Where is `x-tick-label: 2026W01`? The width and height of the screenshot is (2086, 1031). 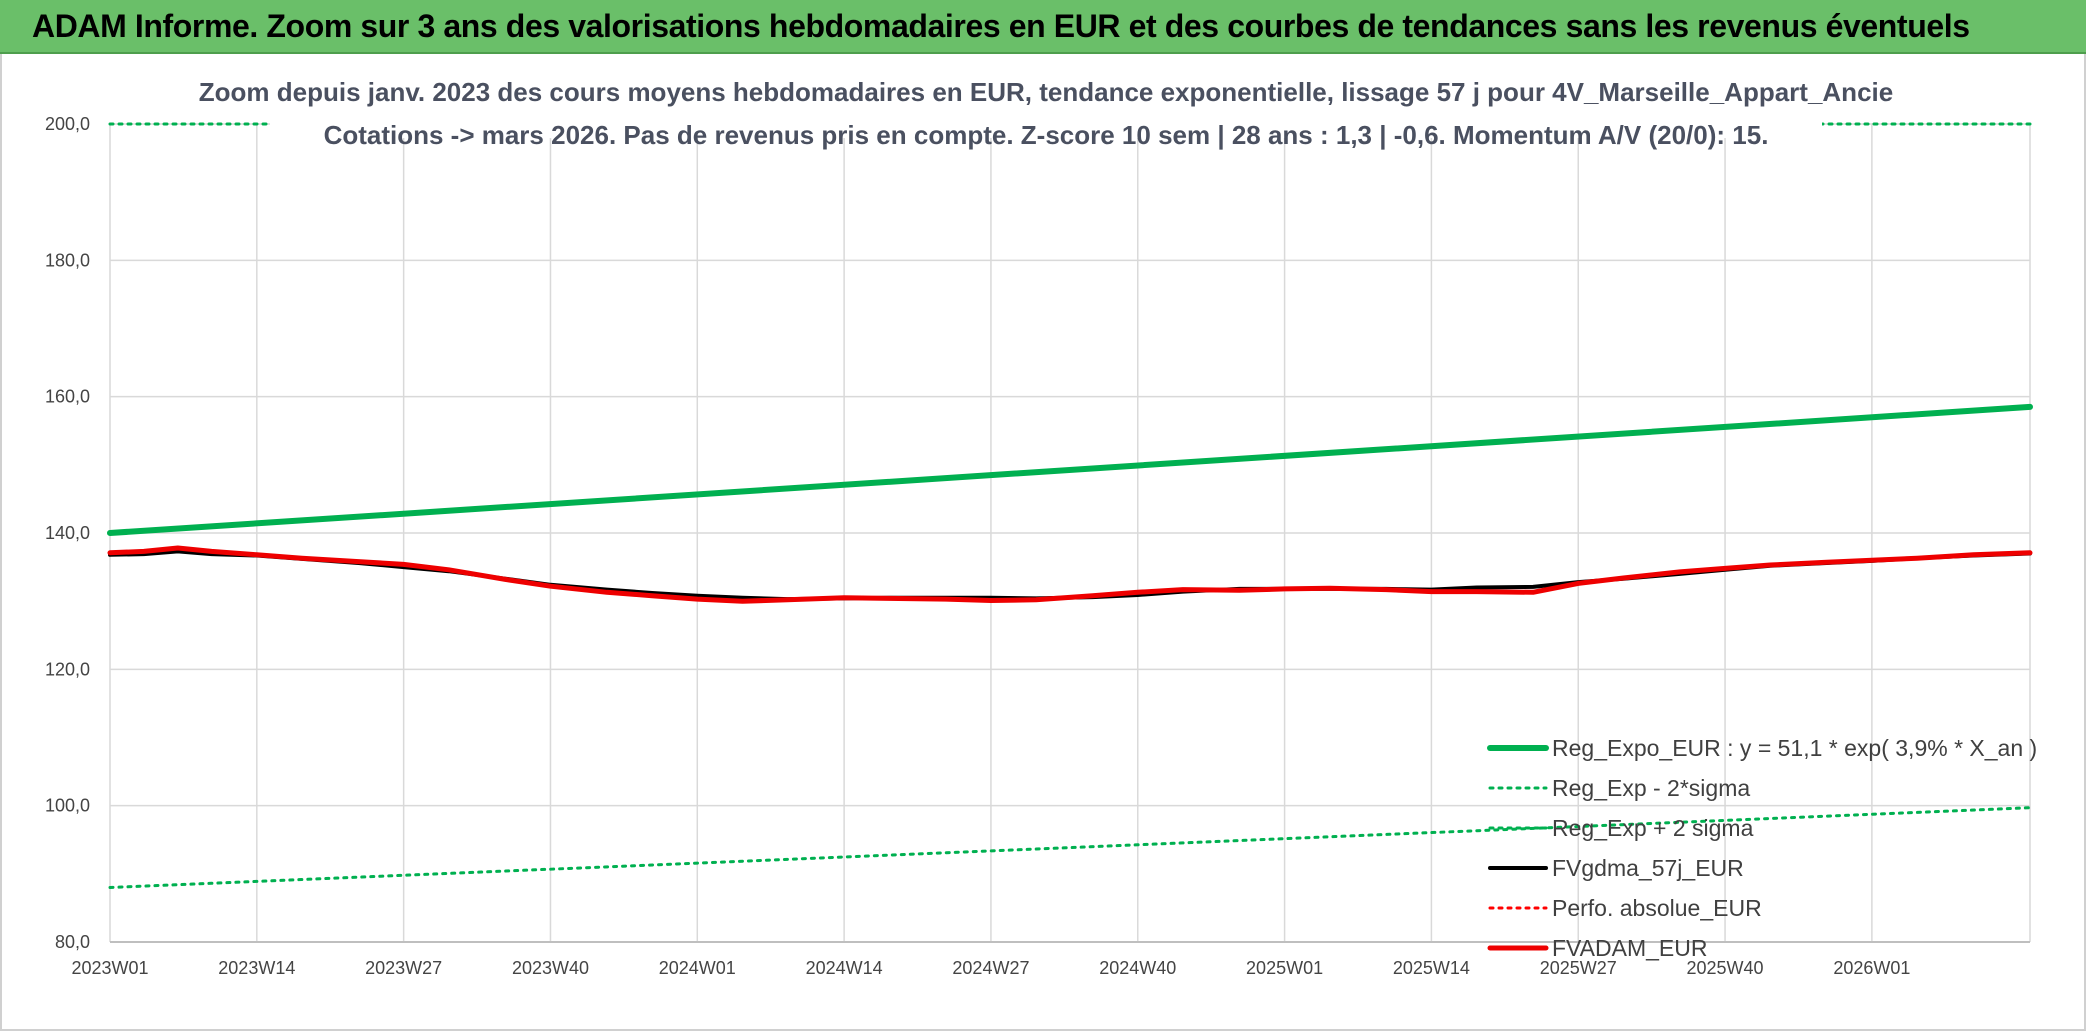
x-tick-label: 2026W01 is located at coordinates (1871, 968).